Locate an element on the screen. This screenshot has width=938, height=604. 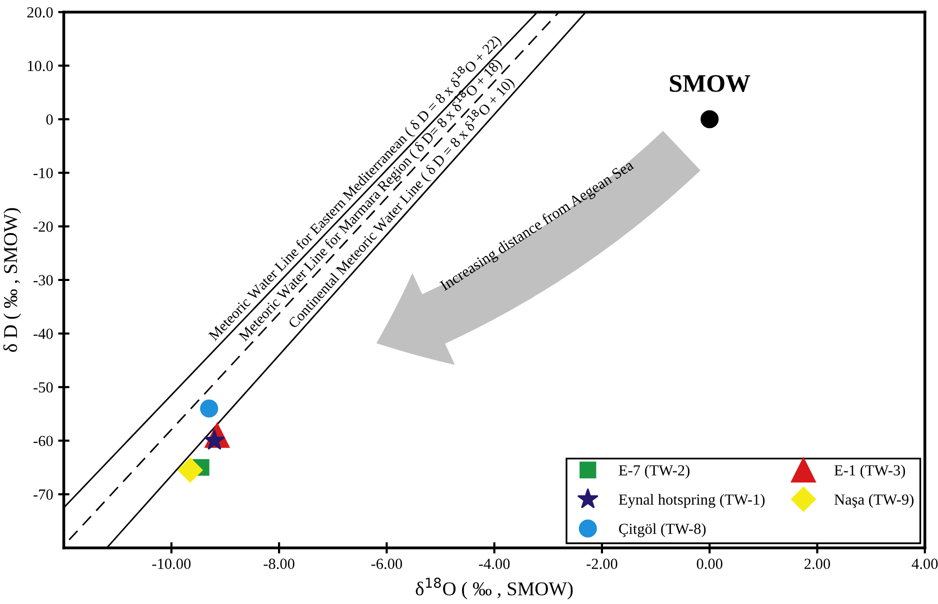
legend-label: Naşa (TW-9) is located at coordinates (874, 501).